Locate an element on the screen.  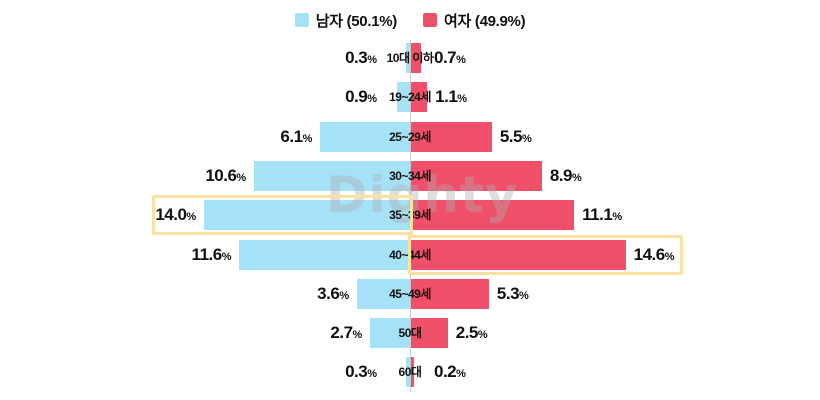
age-label: 45~49세 is located at coordinates (410, 294).